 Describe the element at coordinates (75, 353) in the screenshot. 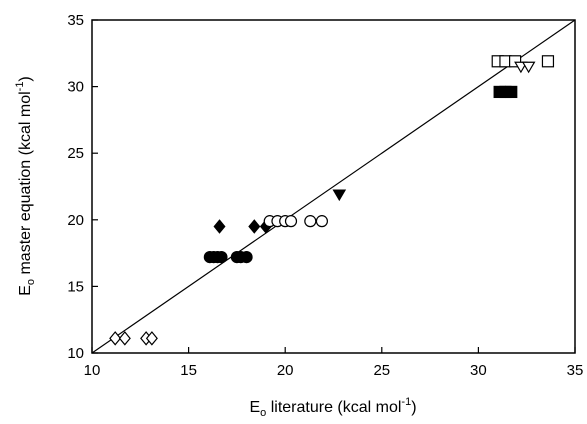

I see `y-tick-label: 10` at that location.